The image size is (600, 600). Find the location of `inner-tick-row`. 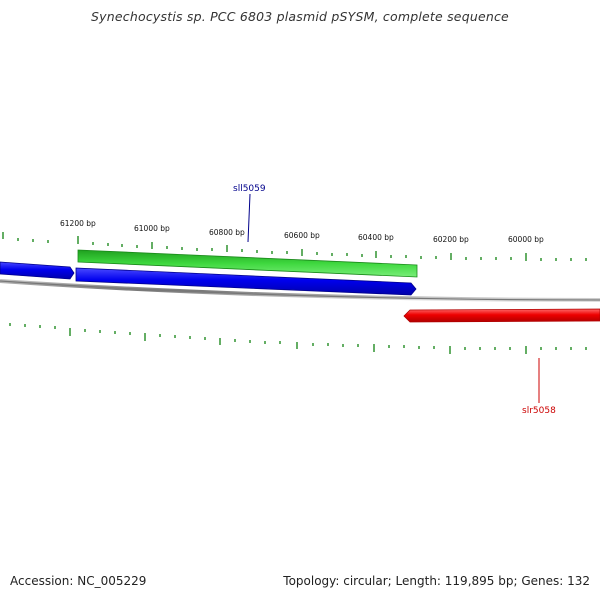

inner-tick-row is located at coordinates (298, 338).